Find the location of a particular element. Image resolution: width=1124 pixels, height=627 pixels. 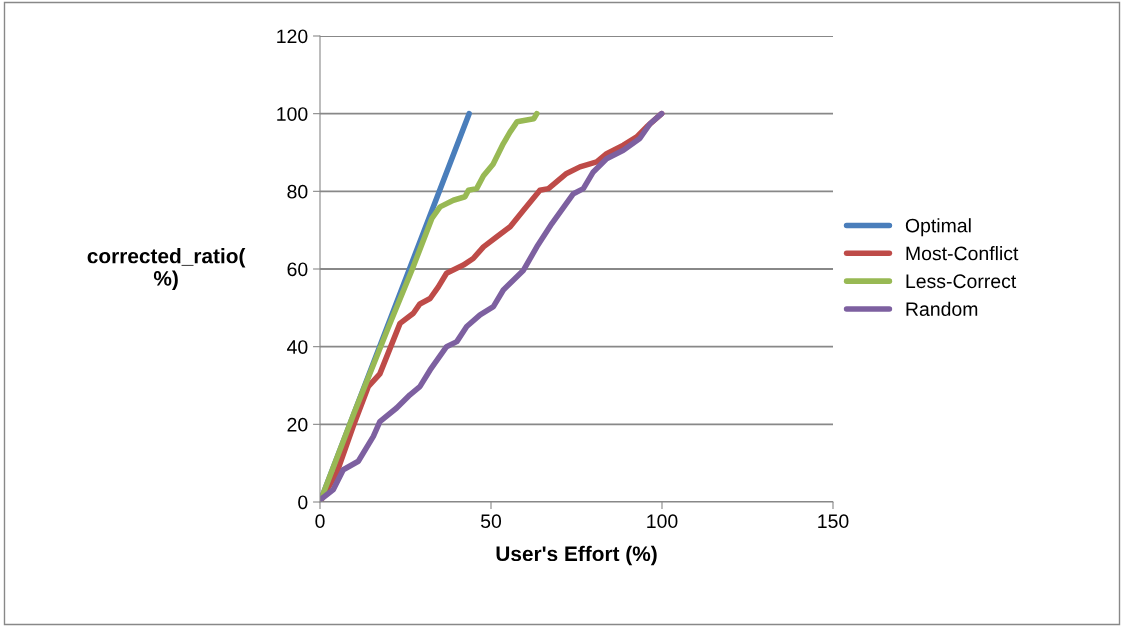

y-tick-label: 120 is located at coordinates (292, 36).